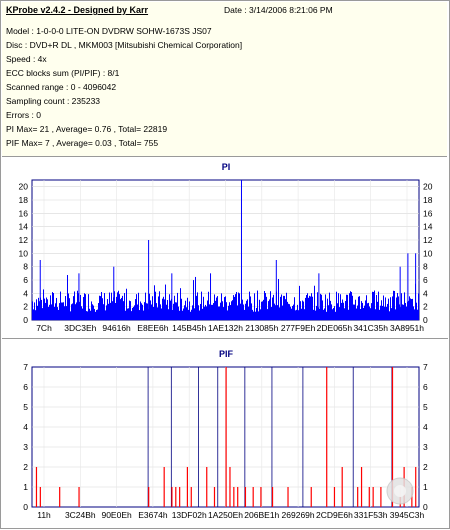 This screenshot has height=530, width=450. What do you see at coordinates (400, 491) in the screenshot?
I see `watermark-logo-center` at bounding box center [400, 491].